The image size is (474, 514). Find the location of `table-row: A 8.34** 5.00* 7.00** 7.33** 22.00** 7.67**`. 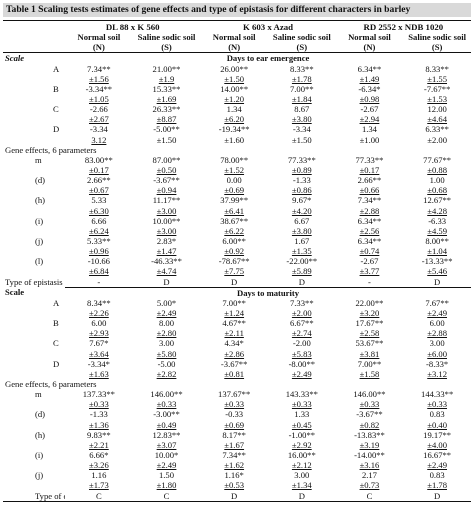

table-row: A 8.34** 5.00* 7.00** 7.33** 22.00** 7.67** is located at coordinates (237, 303).